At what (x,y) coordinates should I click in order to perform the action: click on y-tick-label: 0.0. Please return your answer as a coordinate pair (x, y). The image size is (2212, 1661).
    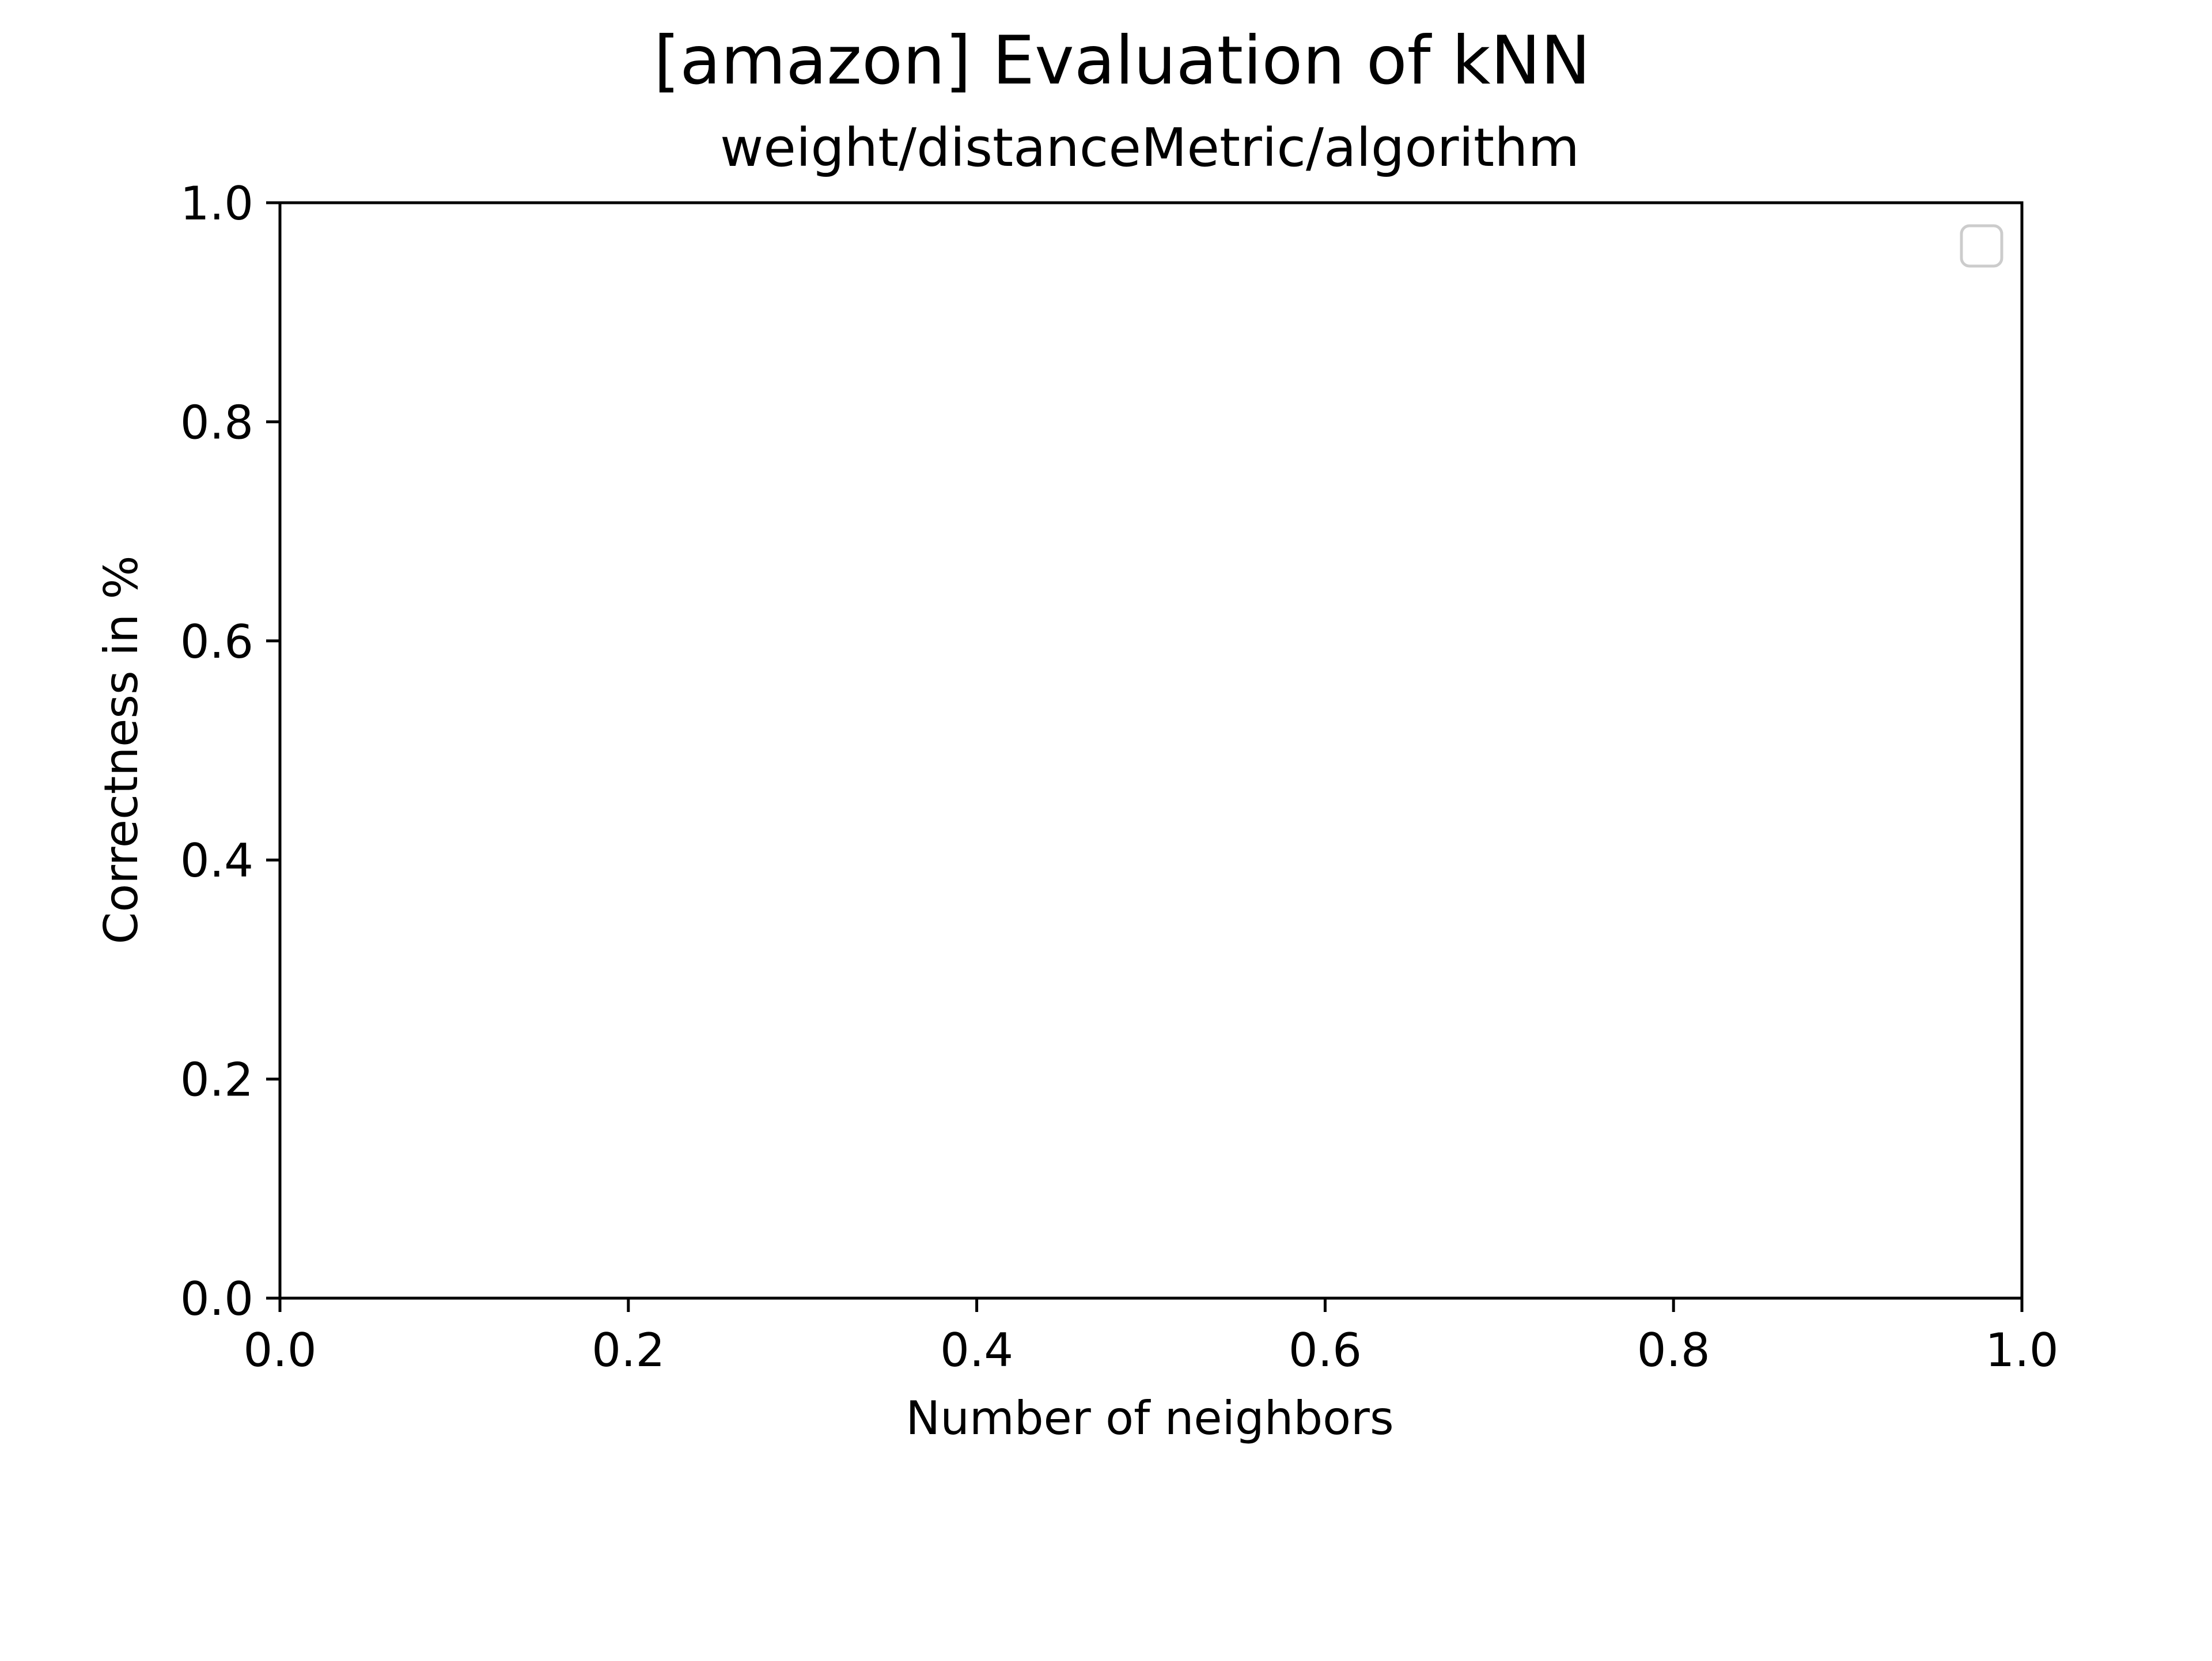
    Looking at the image, I should click on (216, 1299).